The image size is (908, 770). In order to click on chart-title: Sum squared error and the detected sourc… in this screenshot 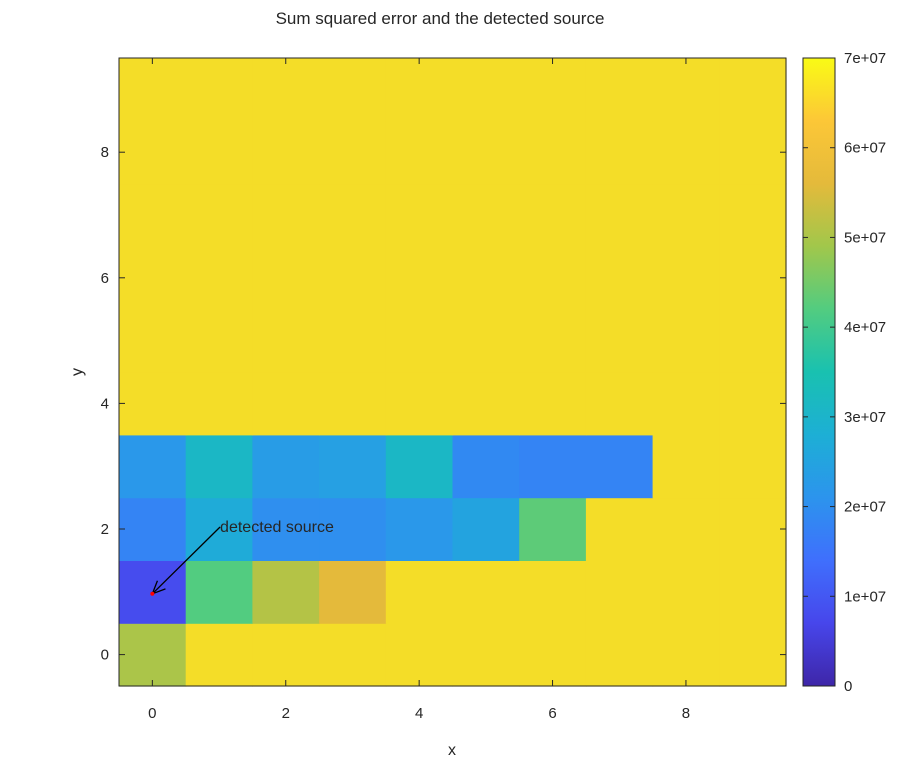, I will do `click(440, 18)`.